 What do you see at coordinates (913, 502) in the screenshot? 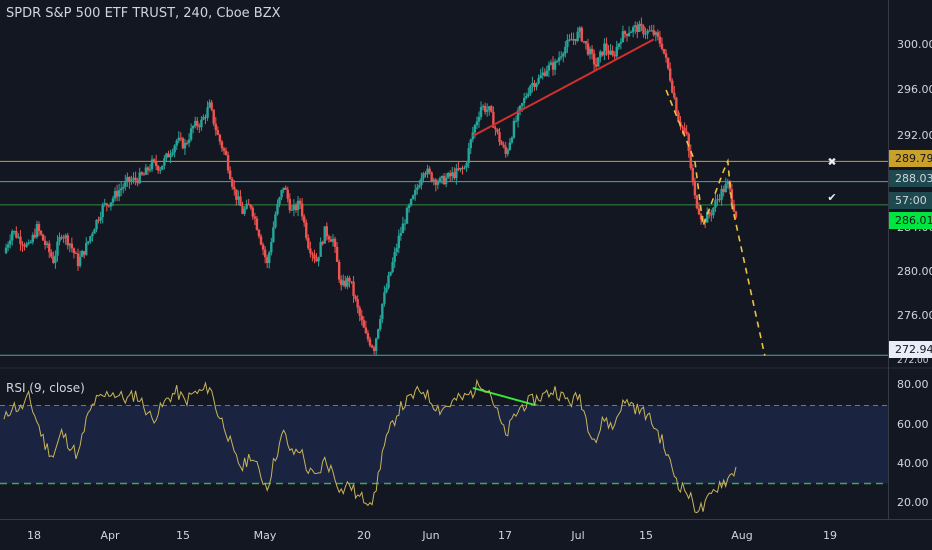
I see `rsi-tick: 20.00` at bounding box center [913, 502].